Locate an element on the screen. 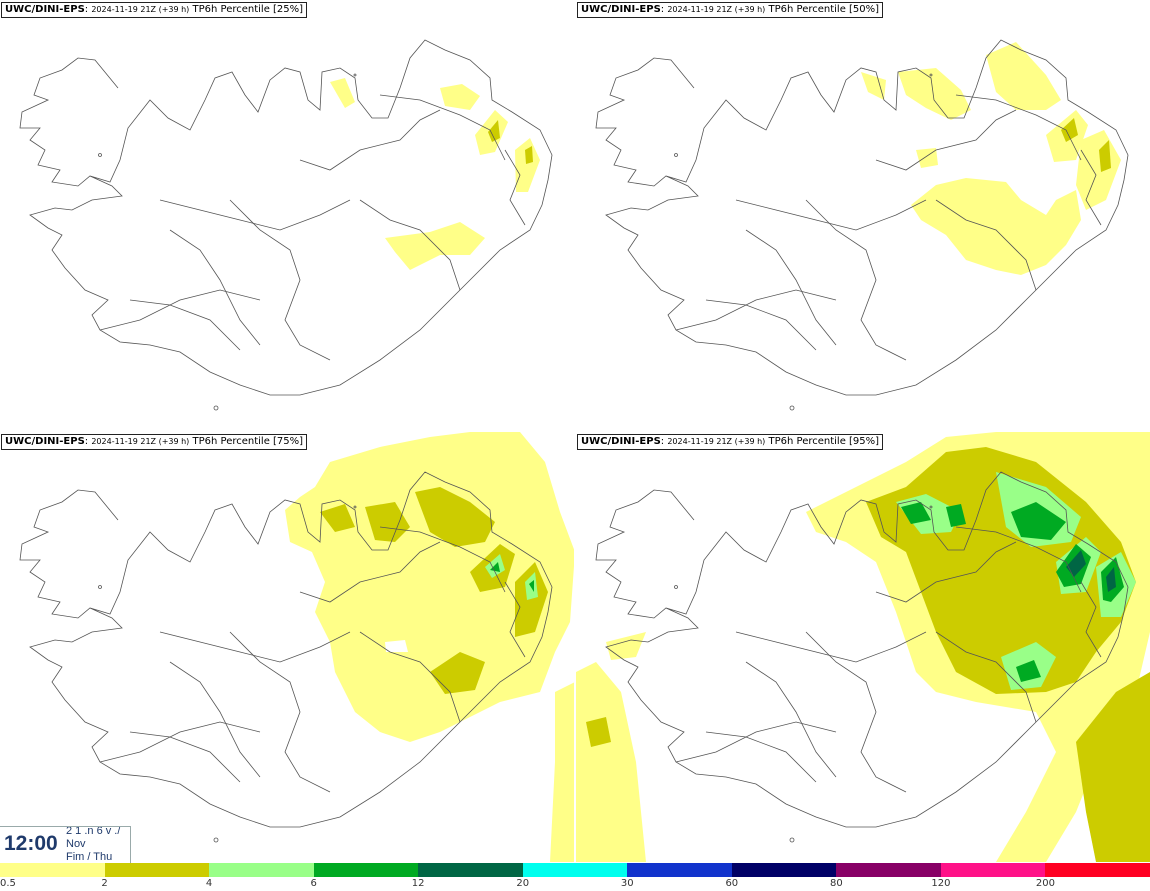 This screenshot has width=1150, height=891. valid-time-box: 12:00 2 1 .n 6 v ./ Nov Fim / Thu is located at coordinates (65, 844).